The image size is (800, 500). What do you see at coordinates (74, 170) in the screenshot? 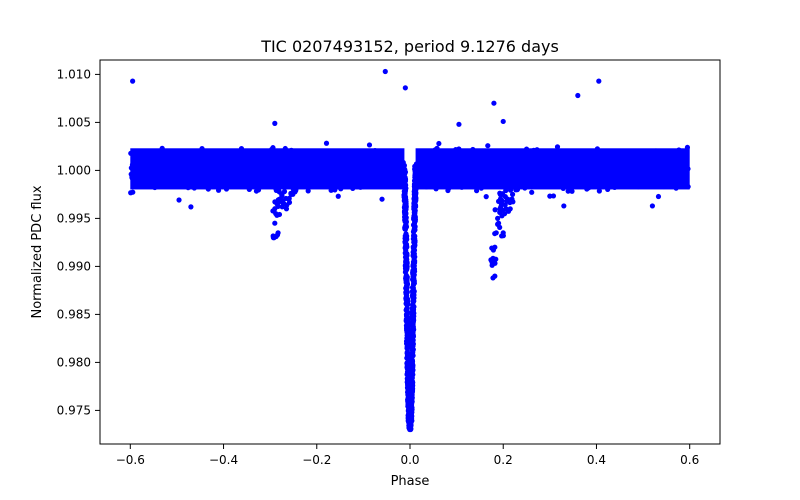
I see `y-tick-label: 1.000` at bounding box center [74, 170].